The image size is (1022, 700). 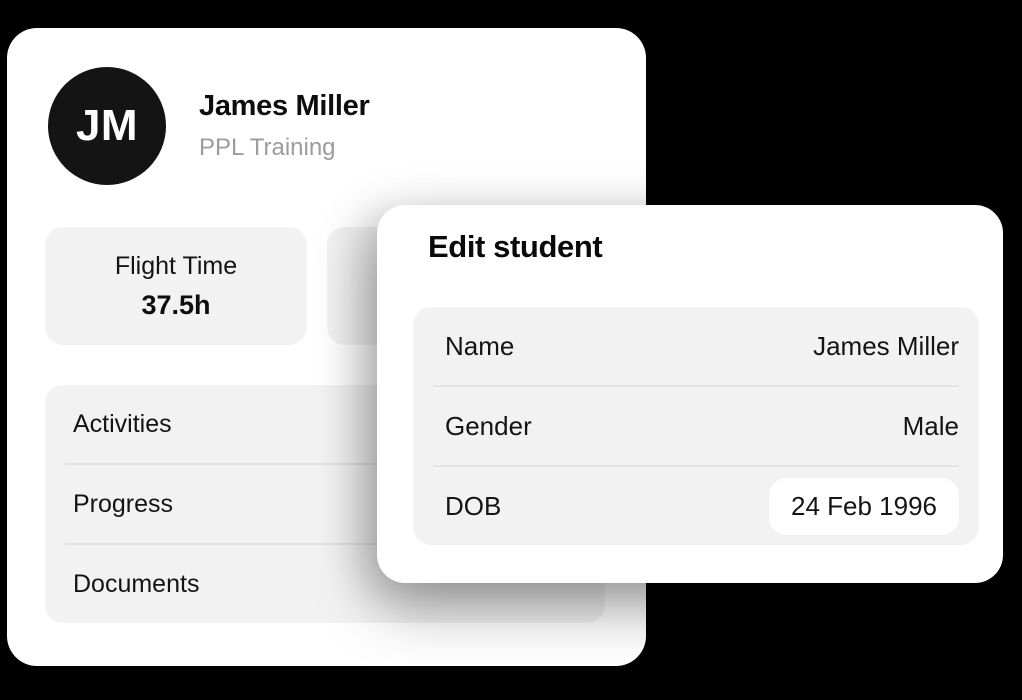 I want to click on field-label: Gender, so click(x=488, y=425).